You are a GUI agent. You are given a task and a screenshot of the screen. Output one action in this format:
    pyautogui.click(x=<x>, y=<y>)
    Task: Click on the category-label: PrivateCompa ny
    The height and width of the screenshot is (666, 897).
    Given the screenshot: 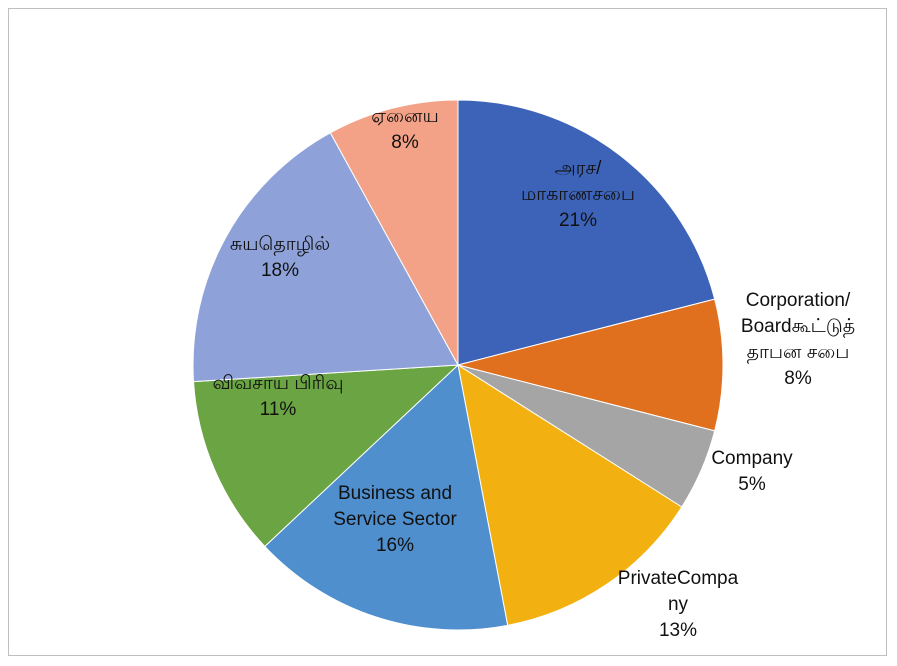 What is the action you would take?
    pyautogui.click(x=678, y=591)
    